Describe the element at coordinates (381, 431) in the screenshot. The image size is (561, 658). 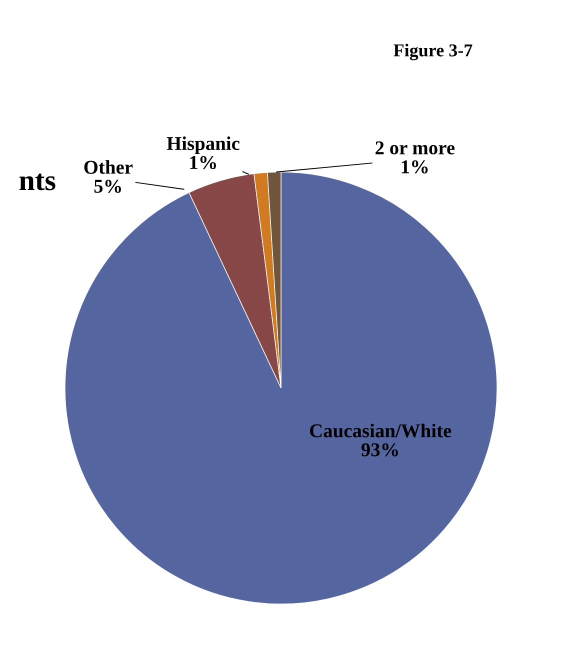
I see `slice-label: Caucasian/White` at that location.